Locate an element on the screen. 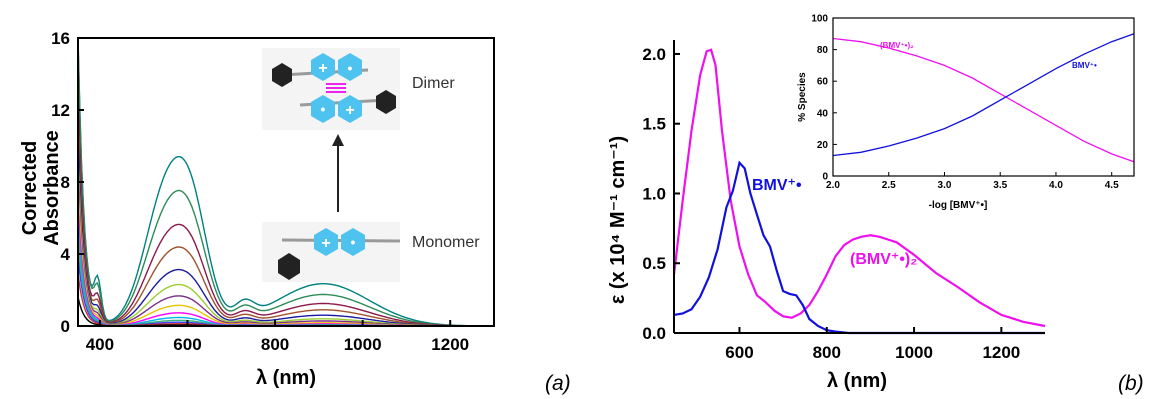 The width and height of the screenshot is (1151, 399). dimer-monomer-diagram: + • • + Dimer is located at coordinates (371, 165).